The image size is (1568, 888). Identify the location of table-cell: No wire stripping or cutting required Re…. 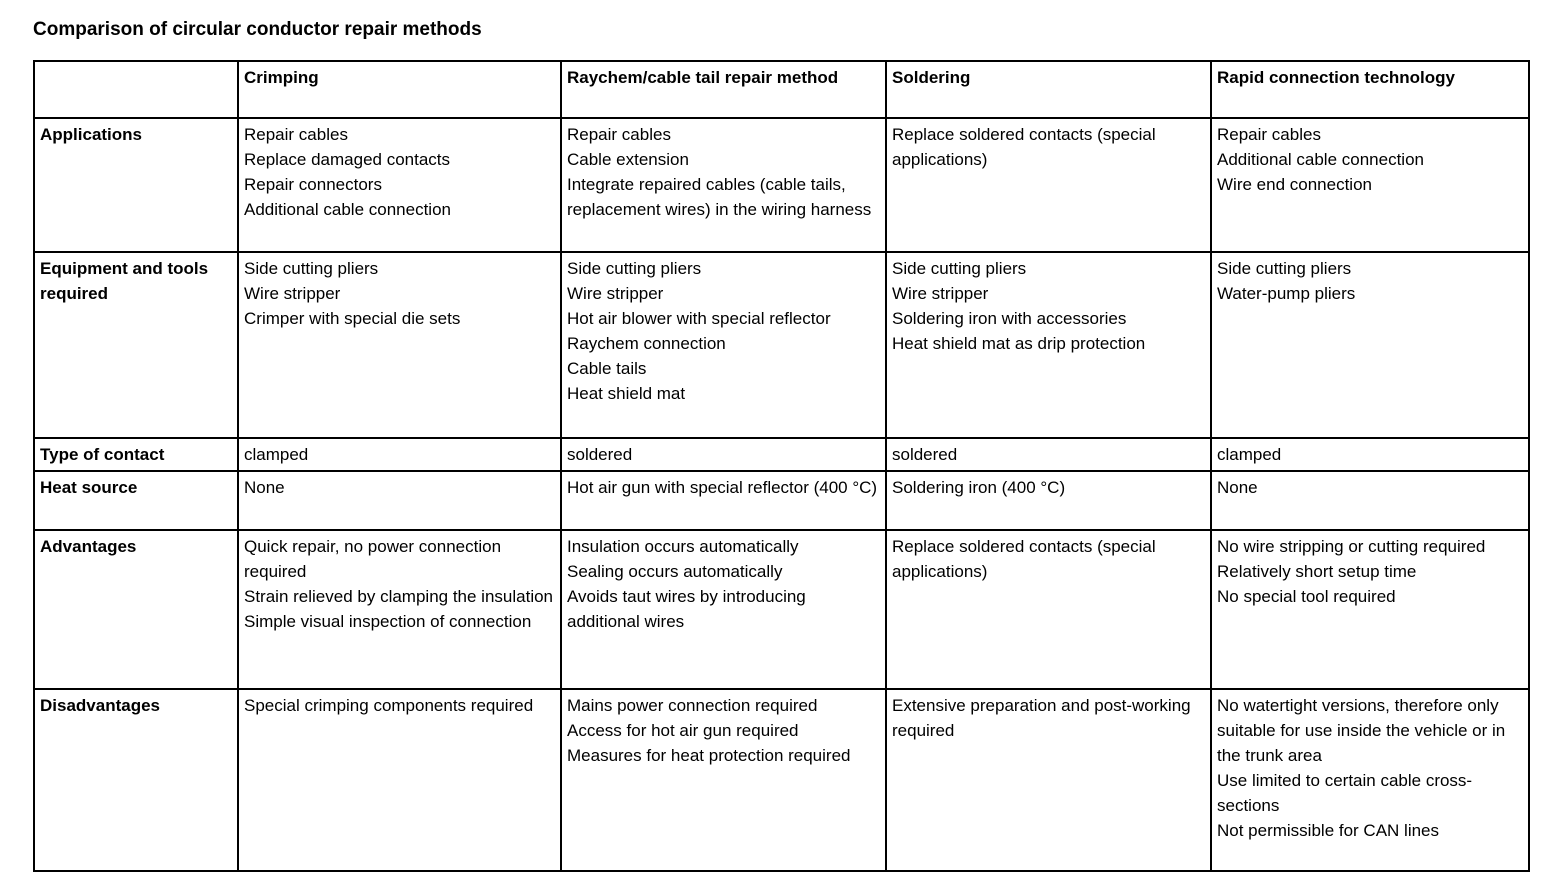
(1370, 609).